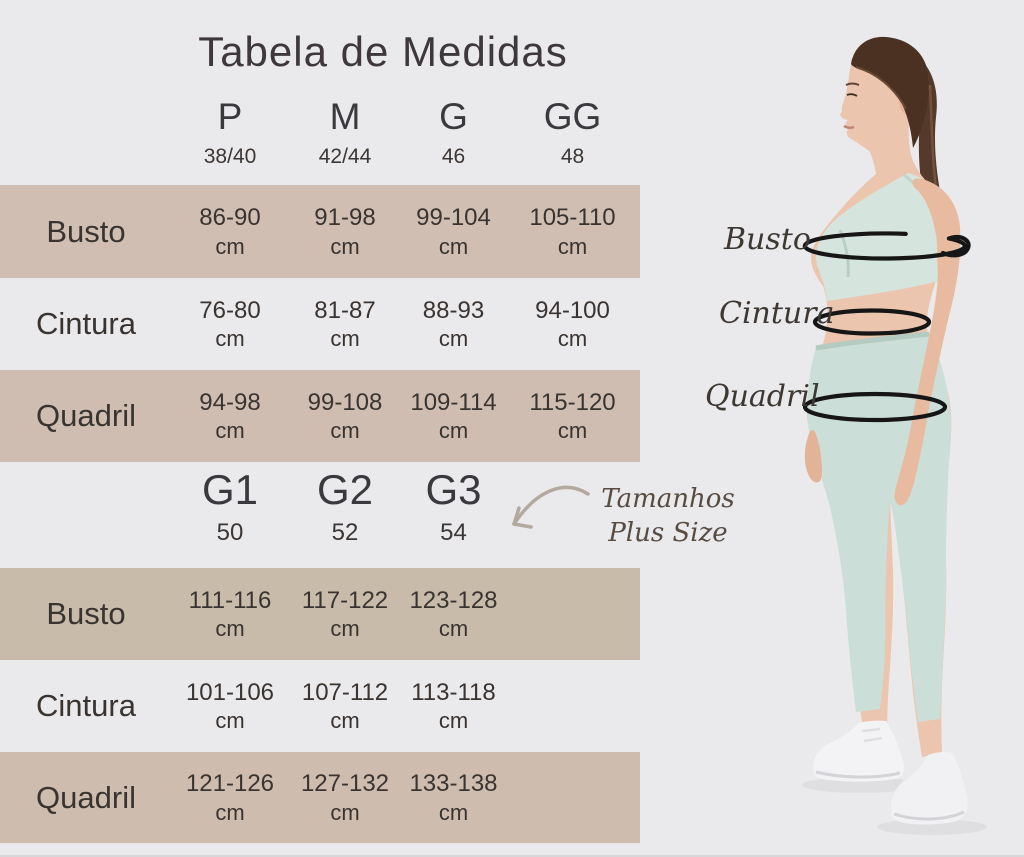  What do you see at coordinates (572, 157) in the screenshot?
I see `size-number: 48` at bounding box center [572, 157].